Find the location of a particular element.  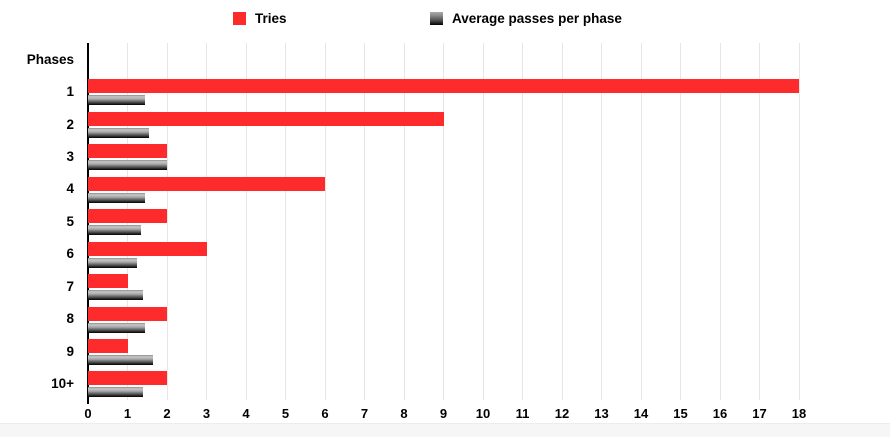

chart-row: 8 is located at coordinates (445, 319).